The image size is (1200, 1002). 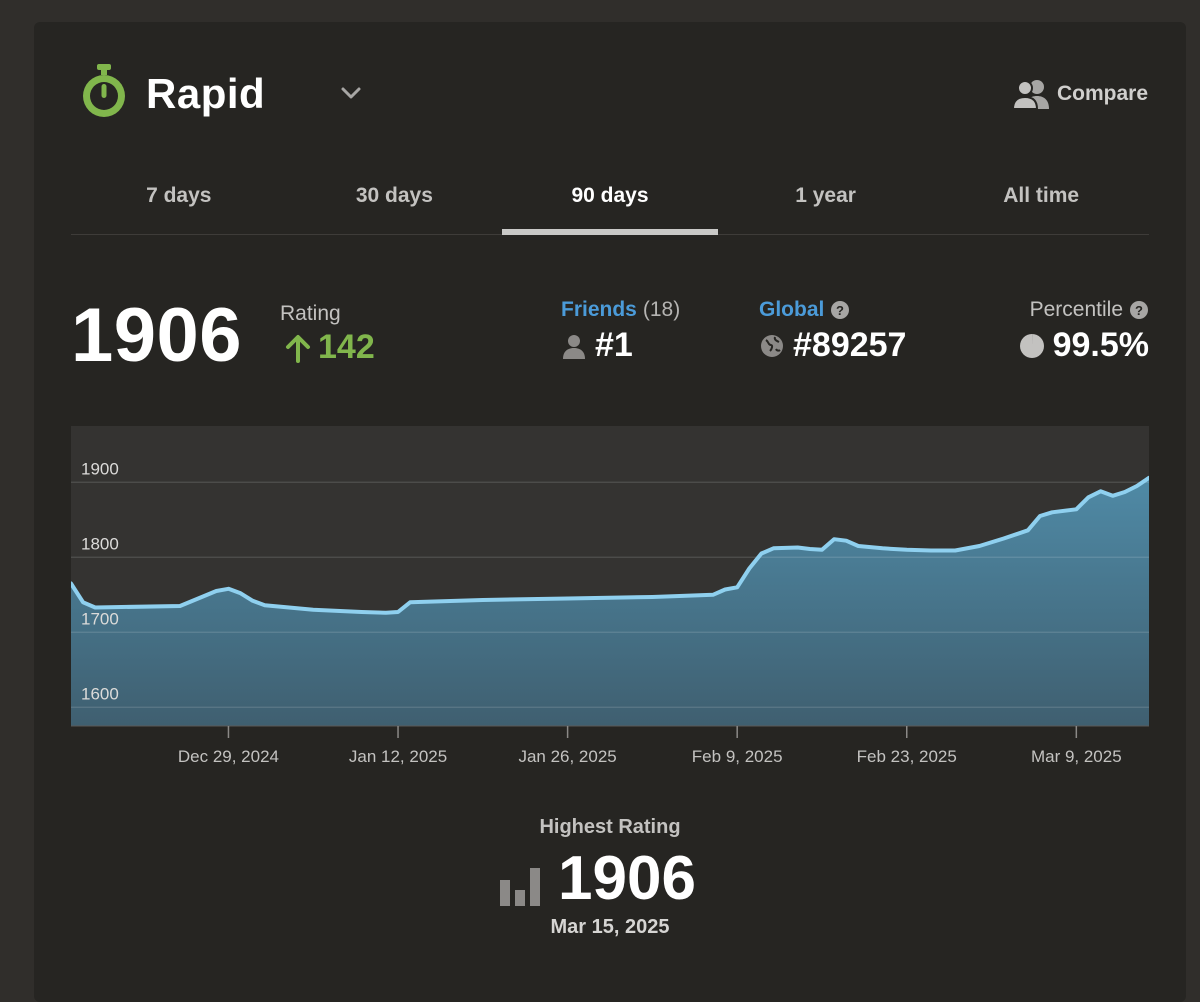 I want to click on tab-all-time: All time, so click(x=1041, y=195).